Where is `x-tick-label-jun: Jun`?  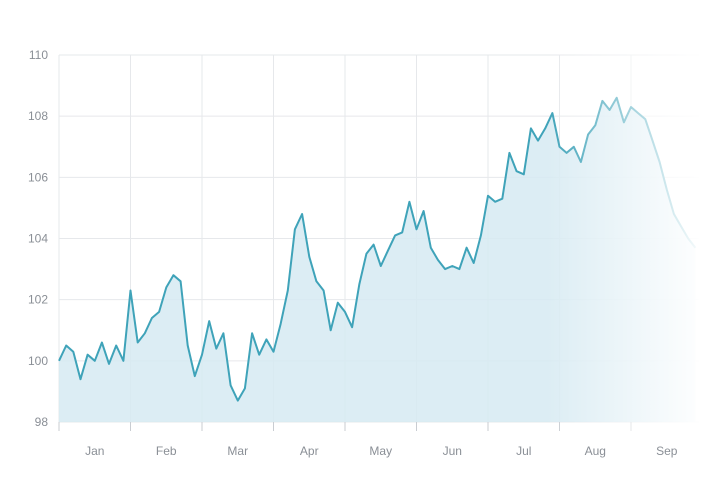
x-tick-label-jun: Jun is located at coordinates (452, 451).